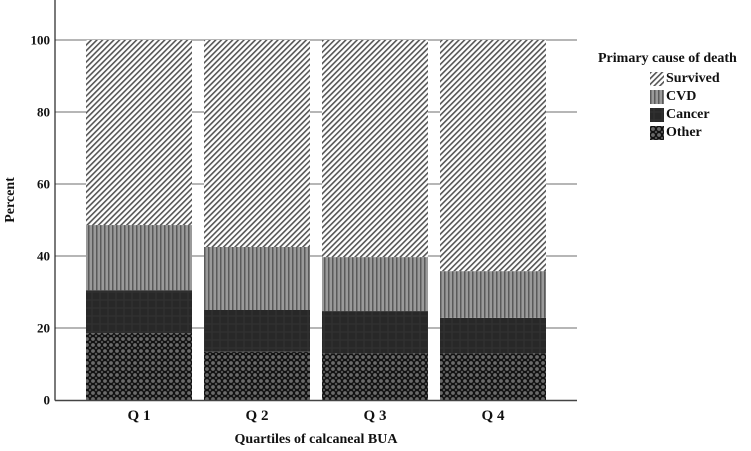  What do you see at coordinates (375, 416) in the screenshot?
I see `x-tick-label: Q 3` at bounding box center [375, 416].